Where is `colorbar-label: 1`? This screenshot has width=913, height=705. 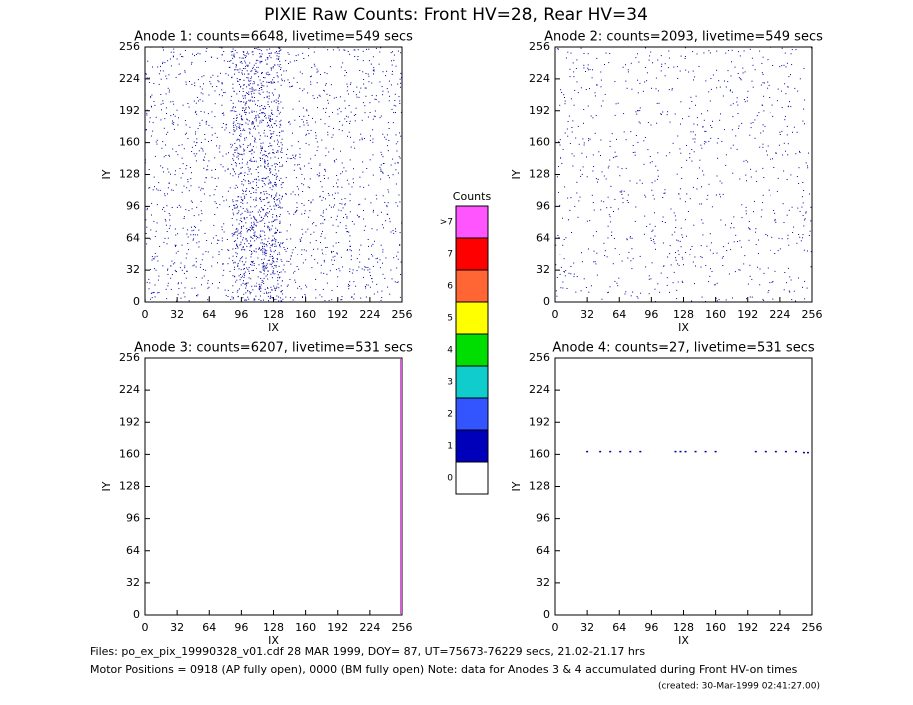
colorbar-label: 1 is located at coordinates (450, 447).